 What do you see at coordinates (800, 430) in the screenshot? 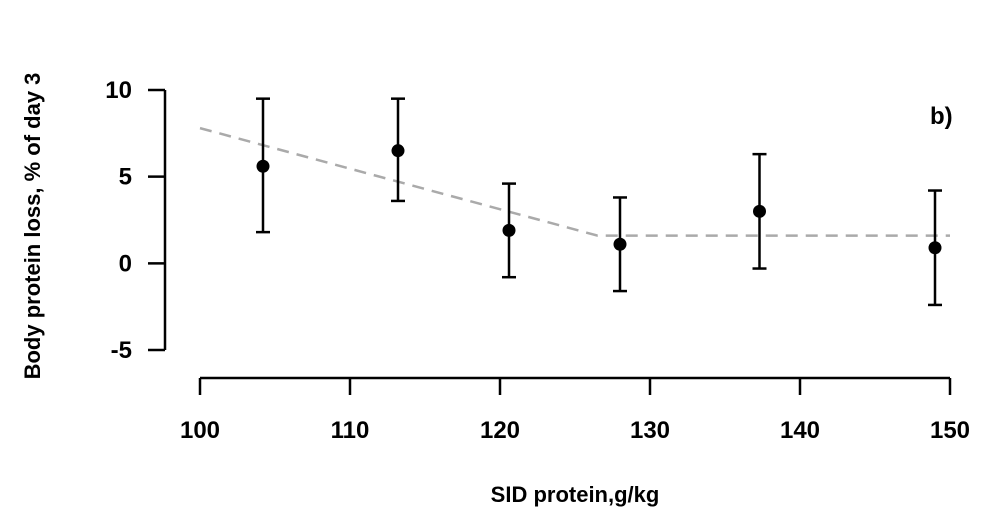
I see `x-tick-label: 140` at bounding box center [800, 430].